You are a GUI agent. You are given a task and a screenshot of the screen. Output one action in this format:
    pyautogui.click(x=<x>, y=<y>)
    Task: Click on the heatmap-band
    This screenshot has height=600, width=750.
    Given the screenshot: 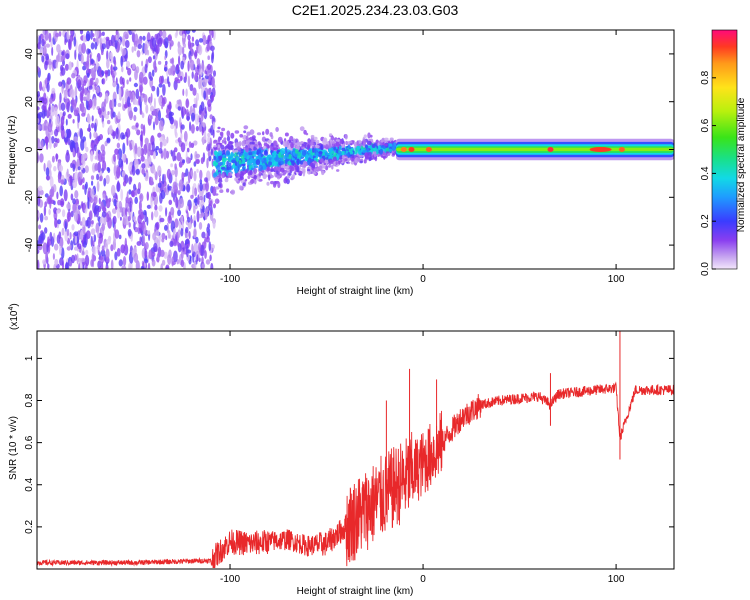 What is the action you would take?
    pyautogui.click(x=535, y=149)
    